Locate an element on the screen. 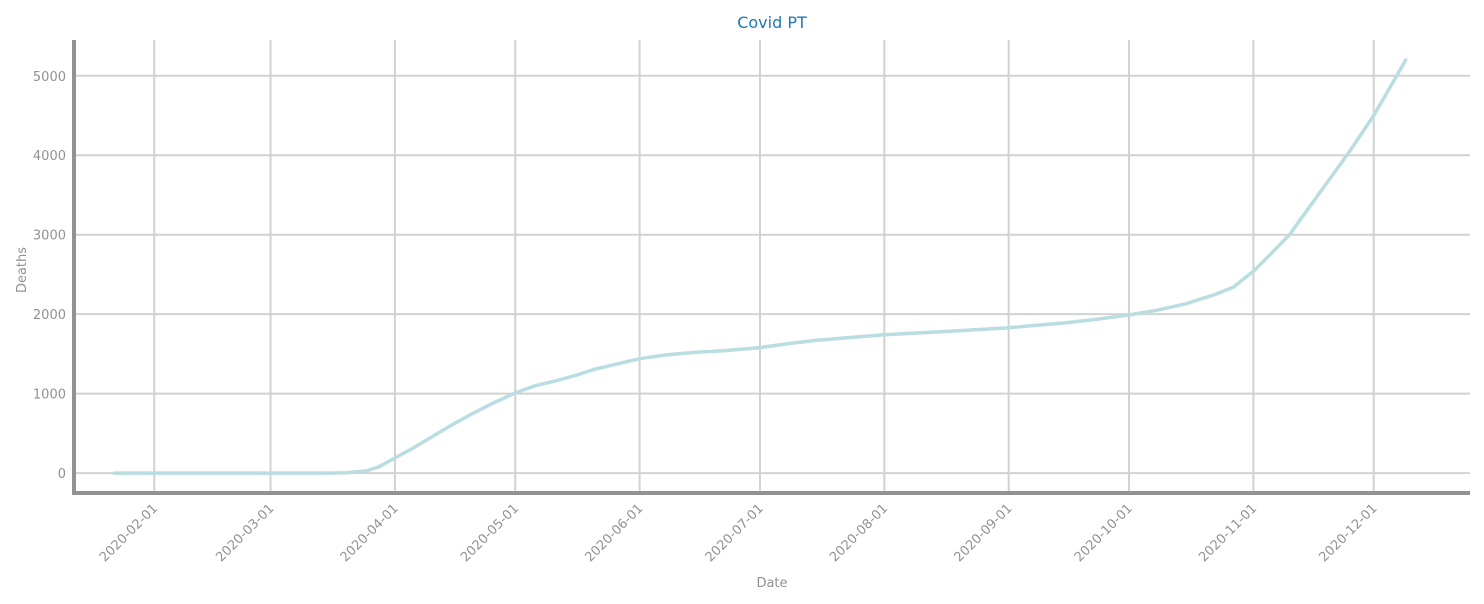 The image size is (1484, 604). x-tick-label: 2020-08-01 is located at coordinates (859, 533).